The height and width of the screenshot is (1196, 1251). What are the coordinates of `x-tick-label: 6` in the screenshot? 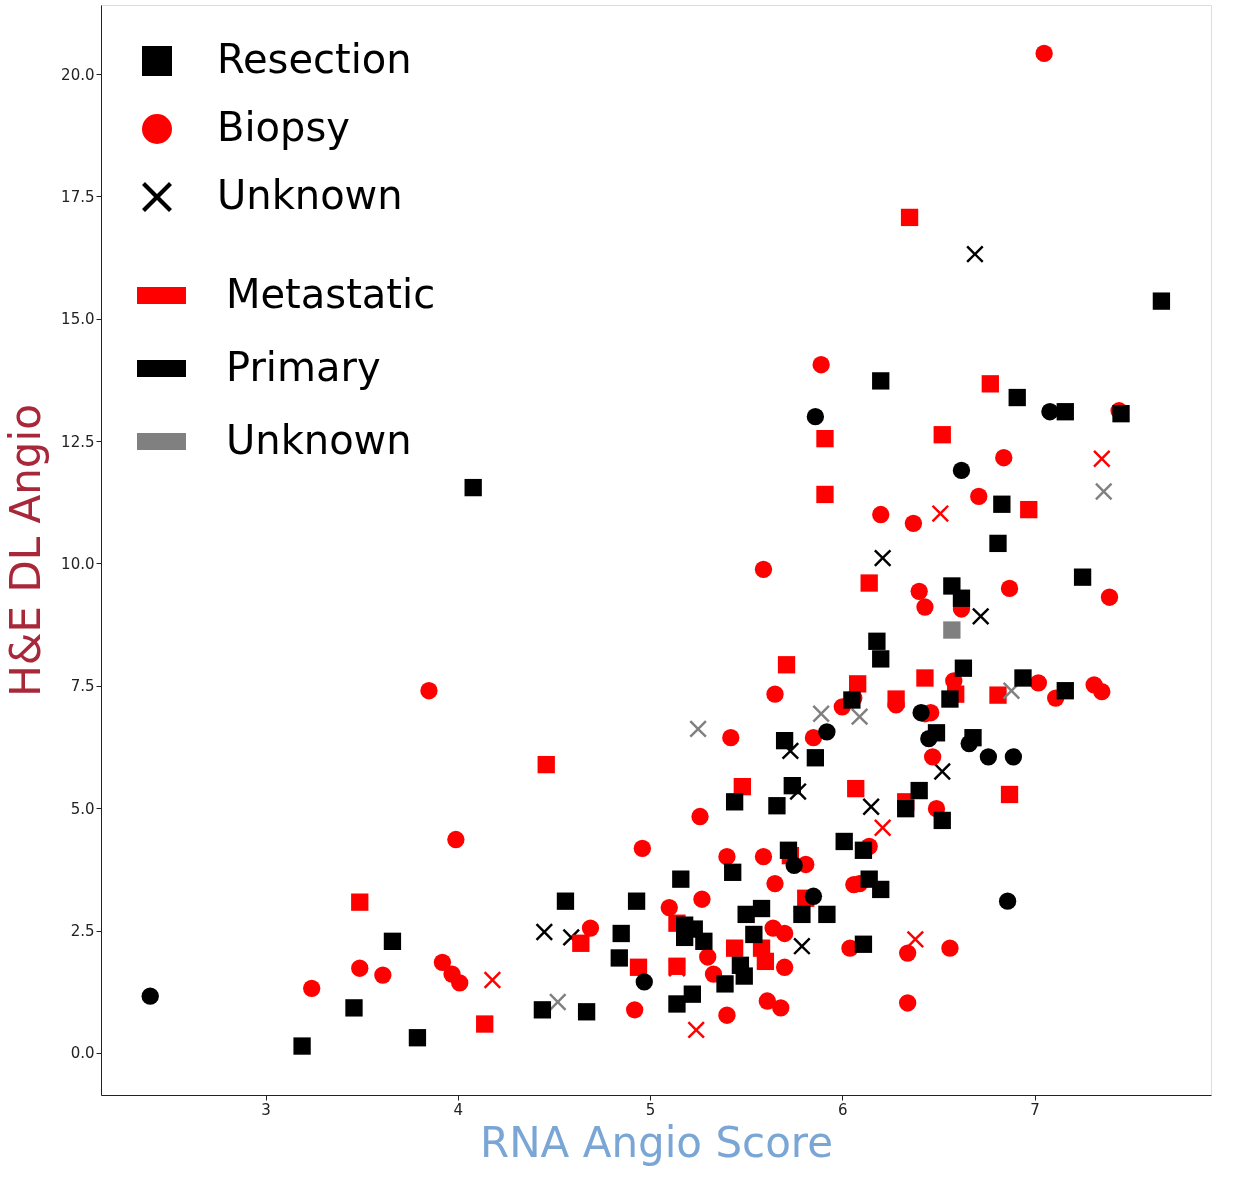 It's located at (843, 1109).